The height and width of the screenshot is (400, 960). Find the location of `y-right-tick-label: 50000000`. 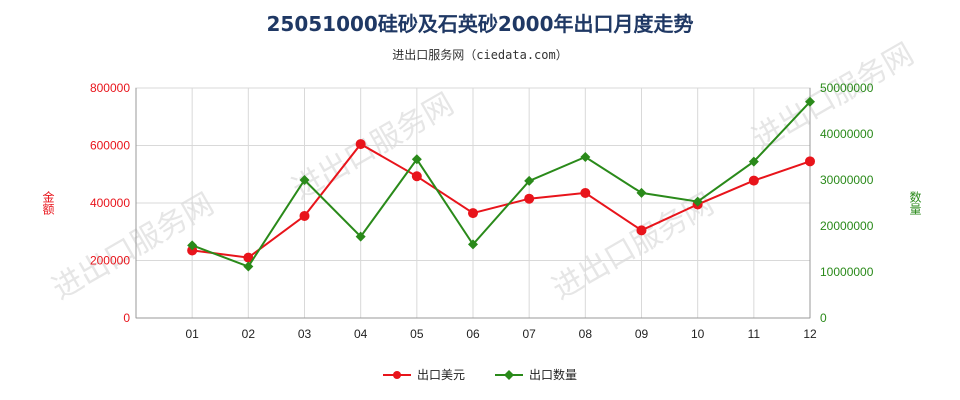

y-right-tick-label: 50000000 is located at coordinates (847, 88).